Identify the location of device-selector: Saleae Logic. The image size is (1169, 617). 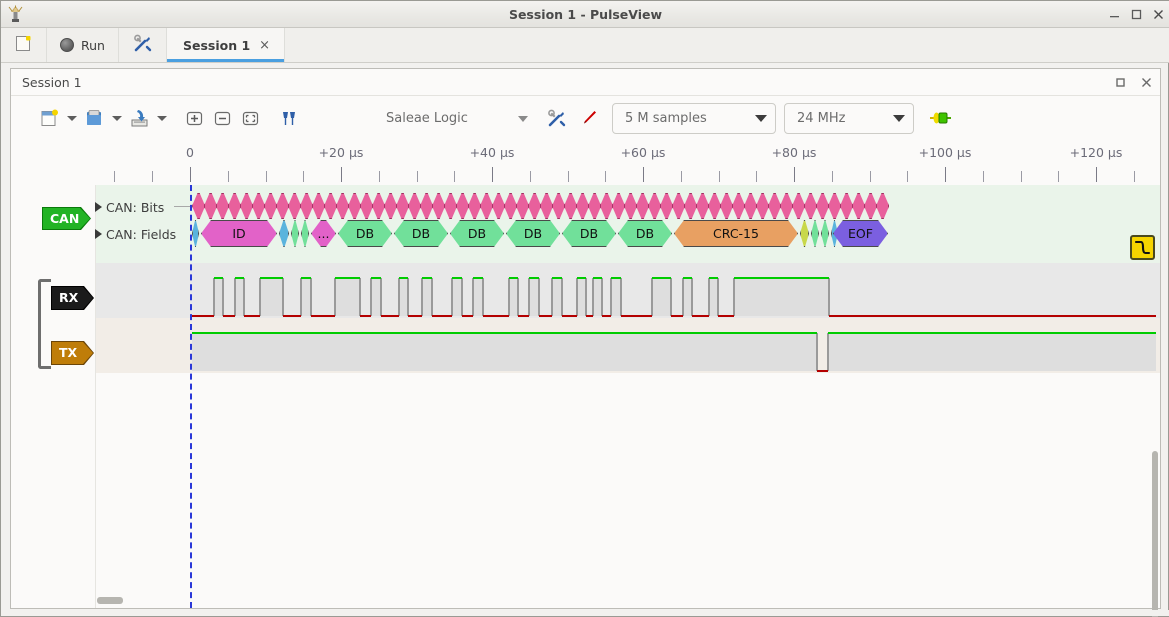
(455, 118).